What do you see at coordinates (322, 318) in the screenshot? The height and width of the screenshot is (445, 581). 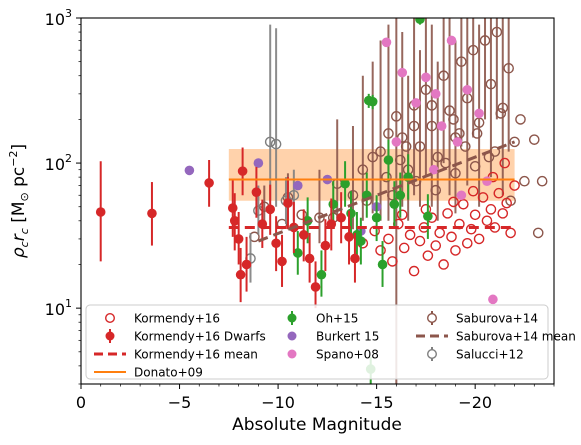 I see `legend-item: Oh+15` at bounding box center [322, 318].